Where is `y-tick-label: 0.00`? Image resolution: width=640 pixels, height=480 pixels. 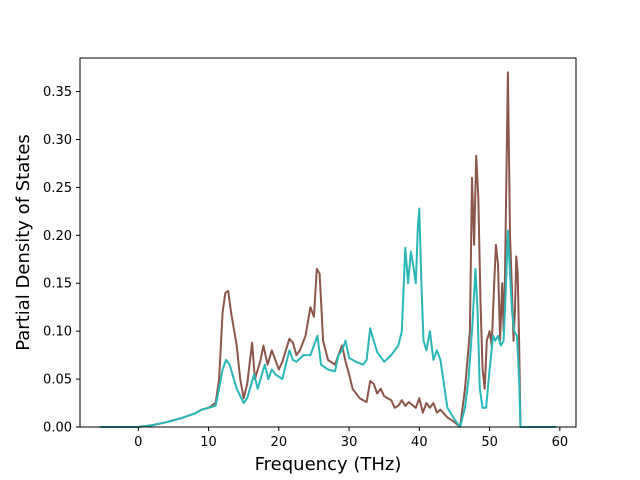 y-tick-label: 0.00 is located at coordinates (57, 428).